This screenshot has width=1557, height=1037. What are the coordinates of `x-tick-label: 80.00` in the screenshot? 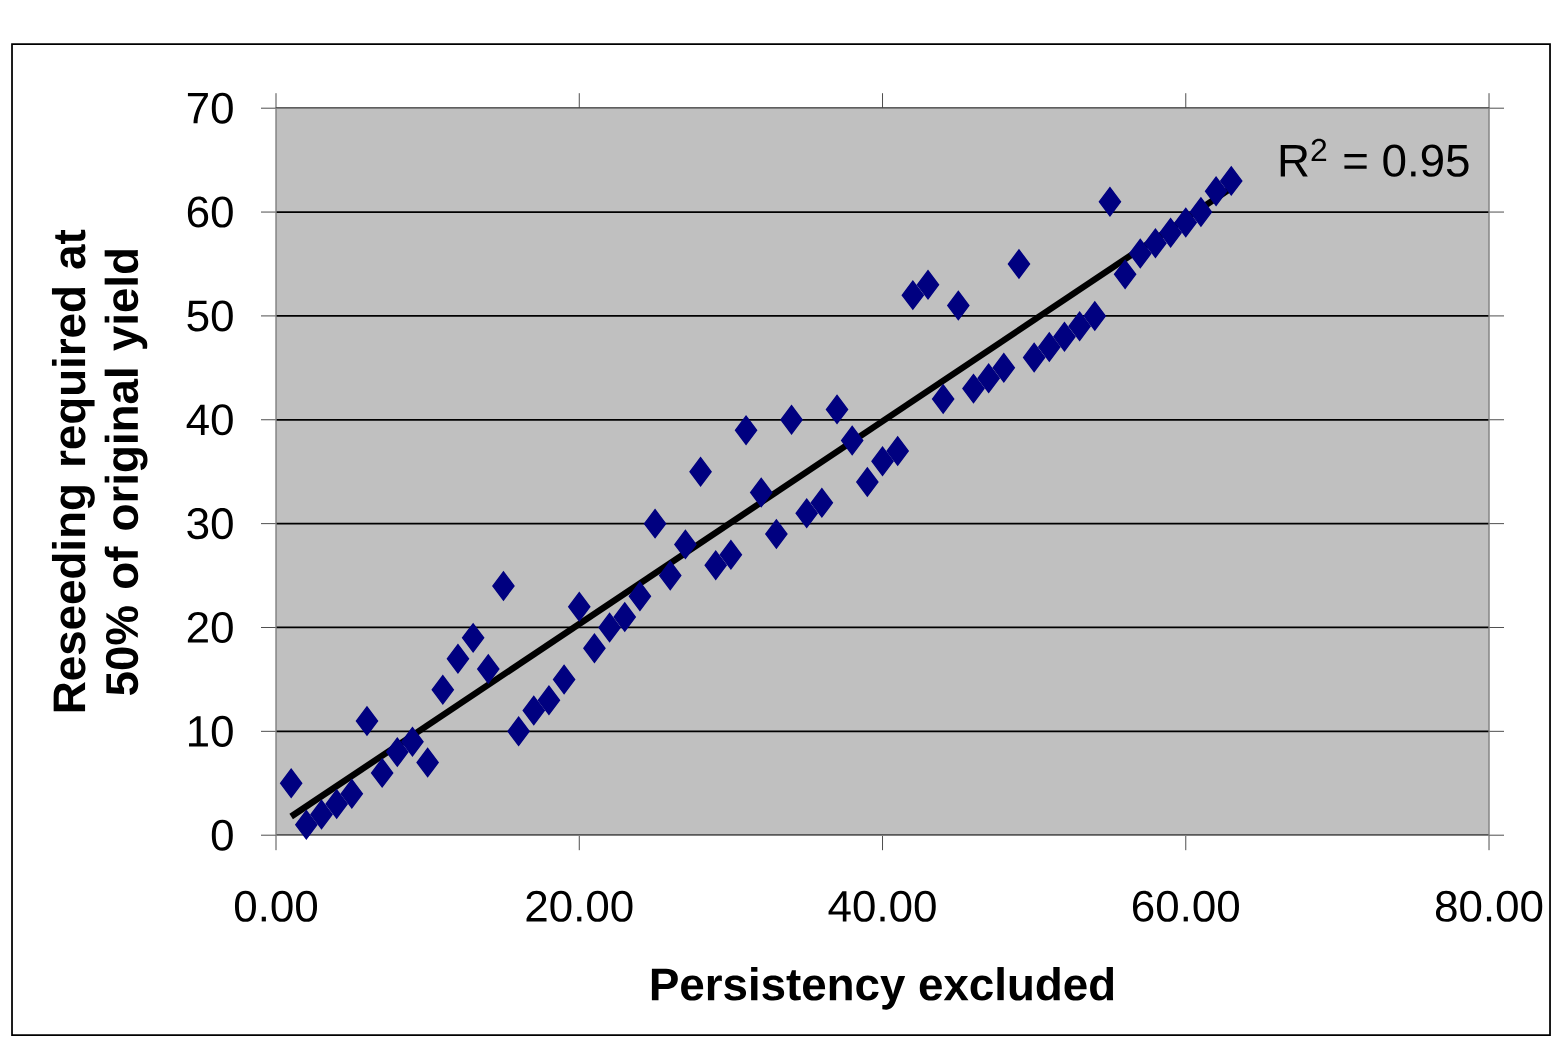 It's located at (1489, 906).